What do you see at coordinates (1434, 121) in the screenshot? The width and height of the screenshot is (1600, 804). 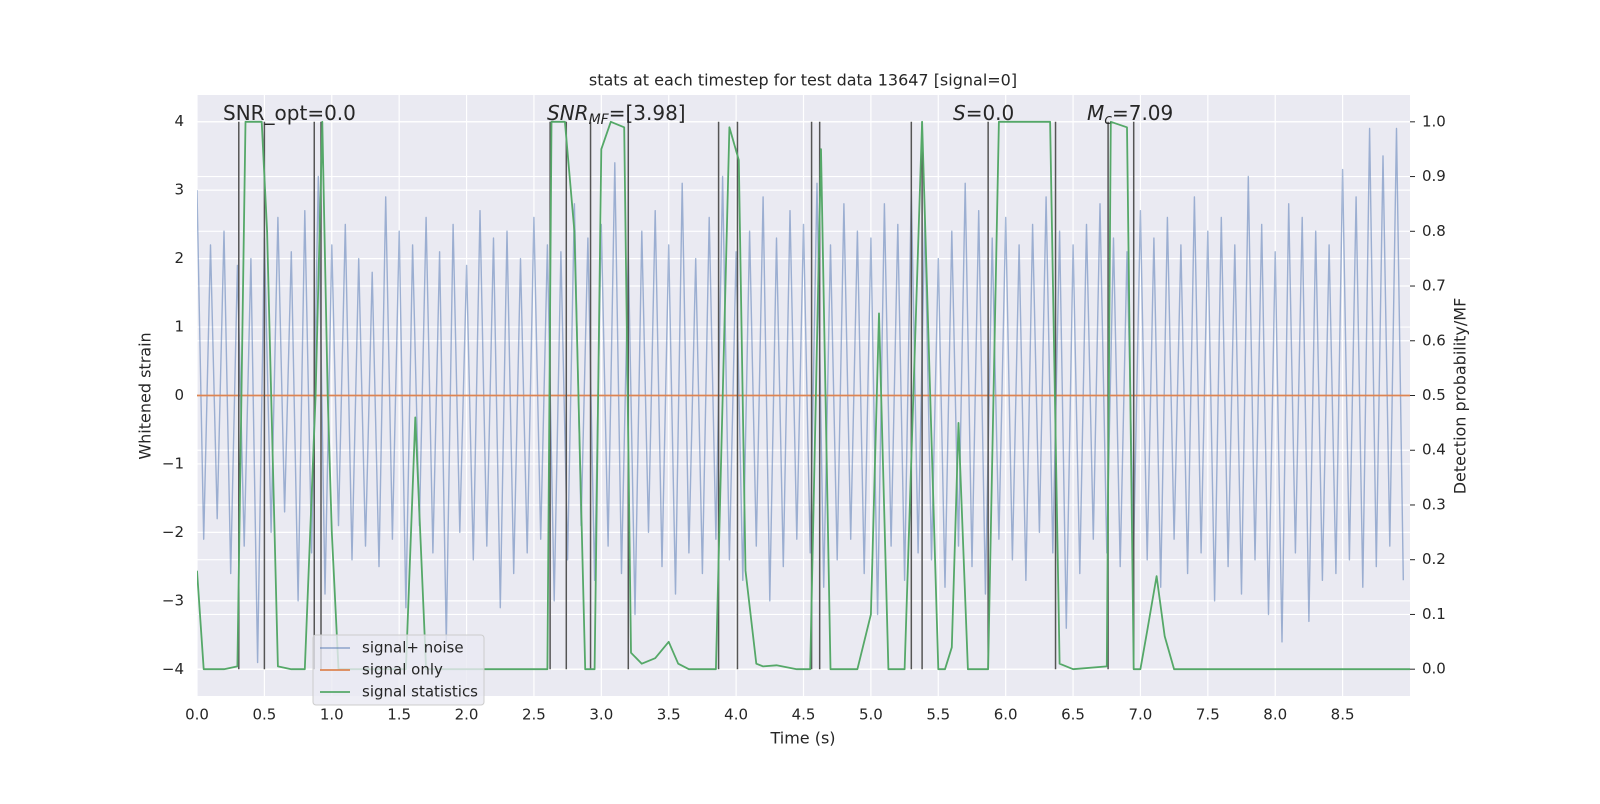 I see `y2-tick-label: 1.0` at bounding box center [1434, 121].